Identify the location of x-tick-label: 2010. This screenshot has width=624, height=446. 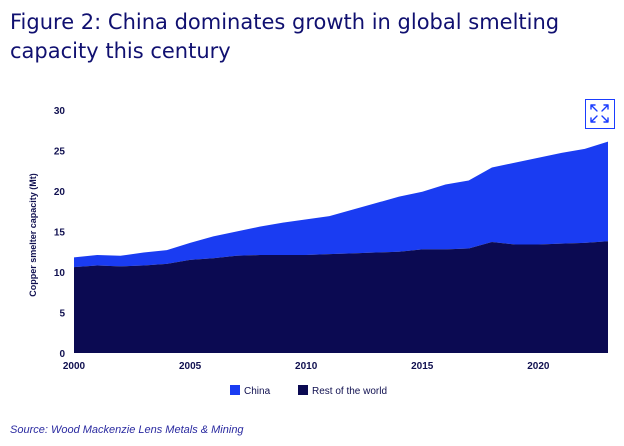
(306, 366).